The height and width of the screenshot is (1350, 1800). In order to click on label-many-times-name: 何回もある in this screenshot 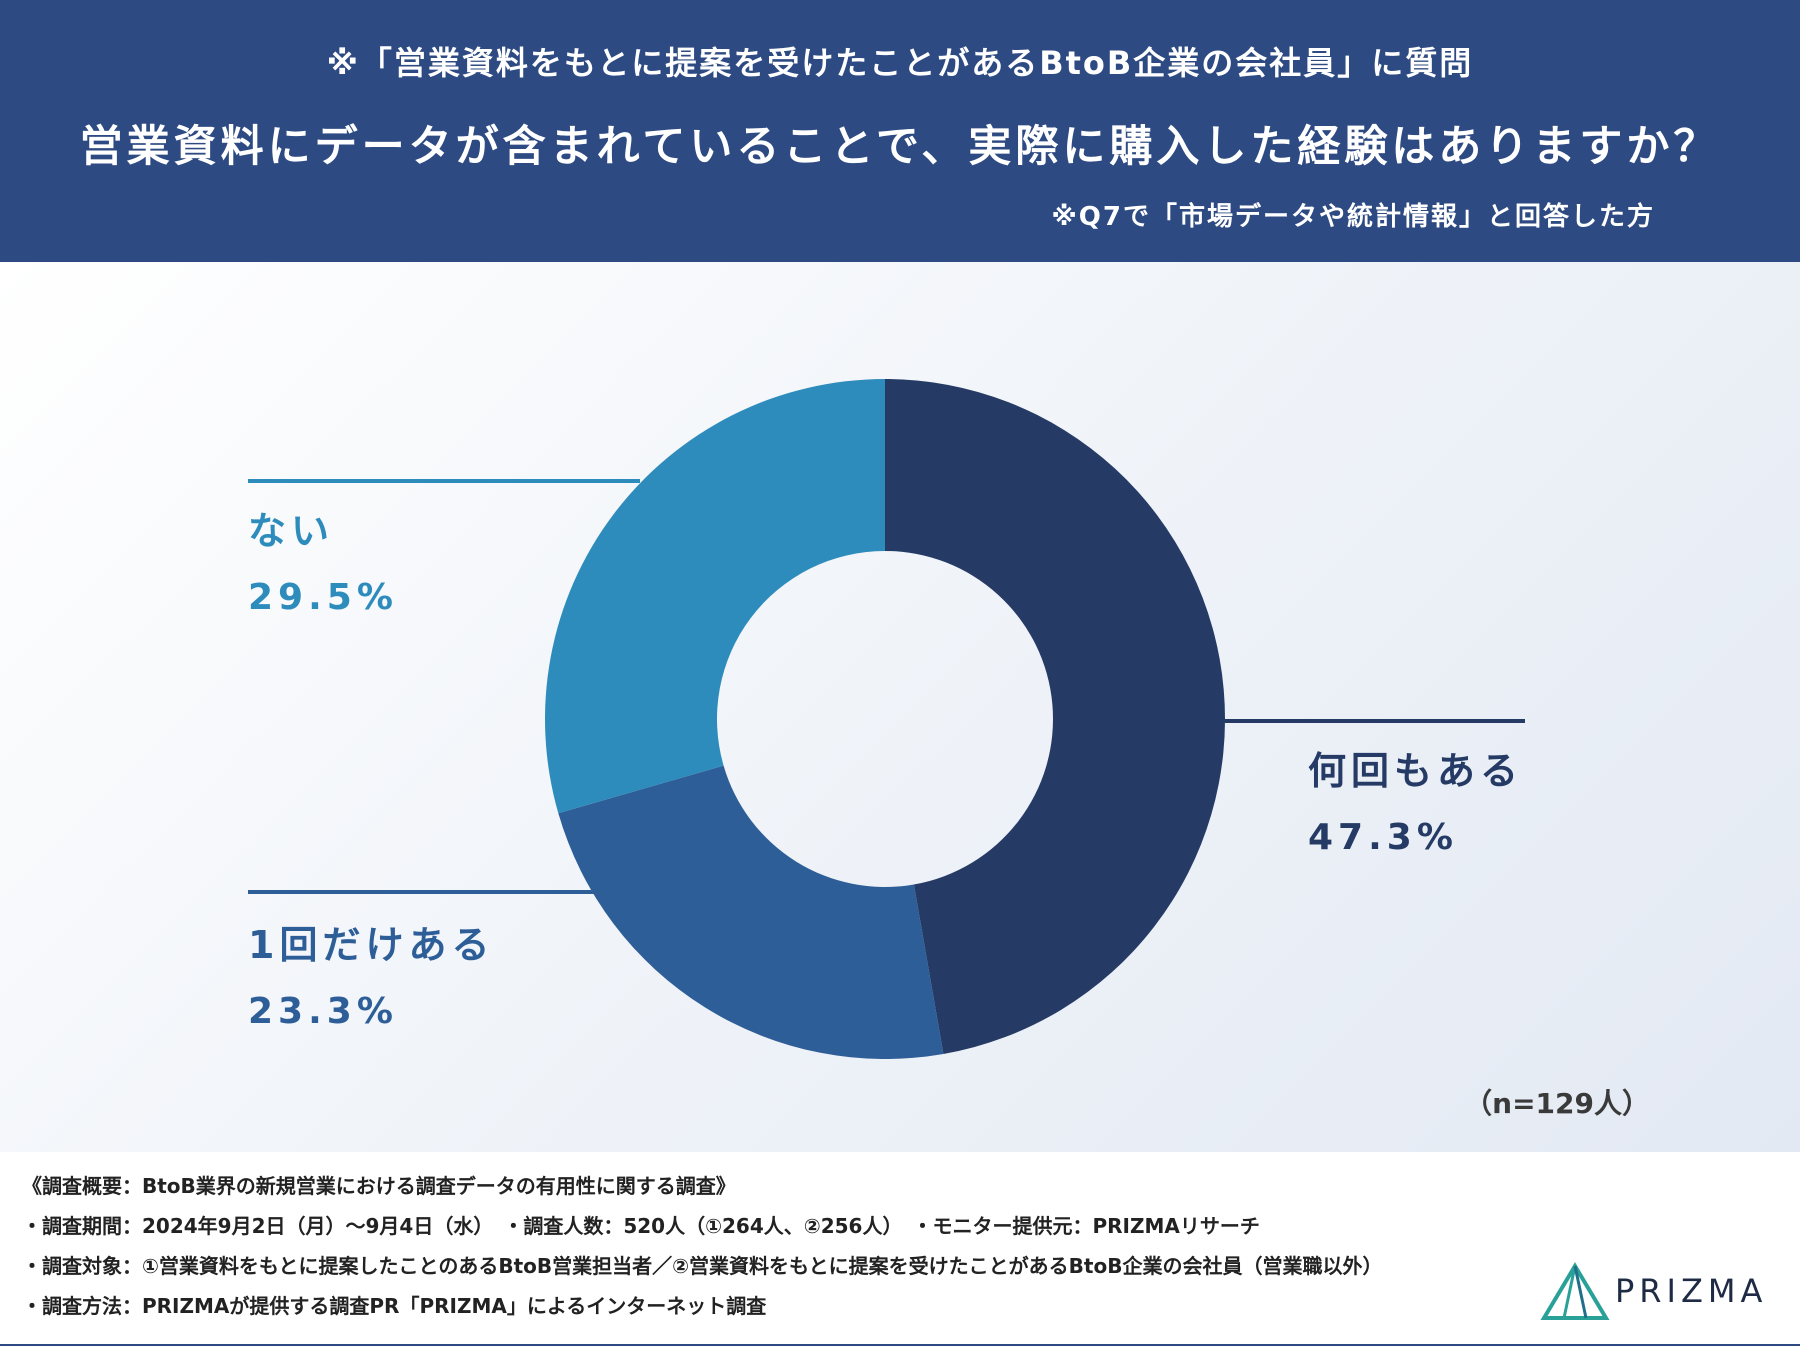, I will do `click(1416, 771)`.